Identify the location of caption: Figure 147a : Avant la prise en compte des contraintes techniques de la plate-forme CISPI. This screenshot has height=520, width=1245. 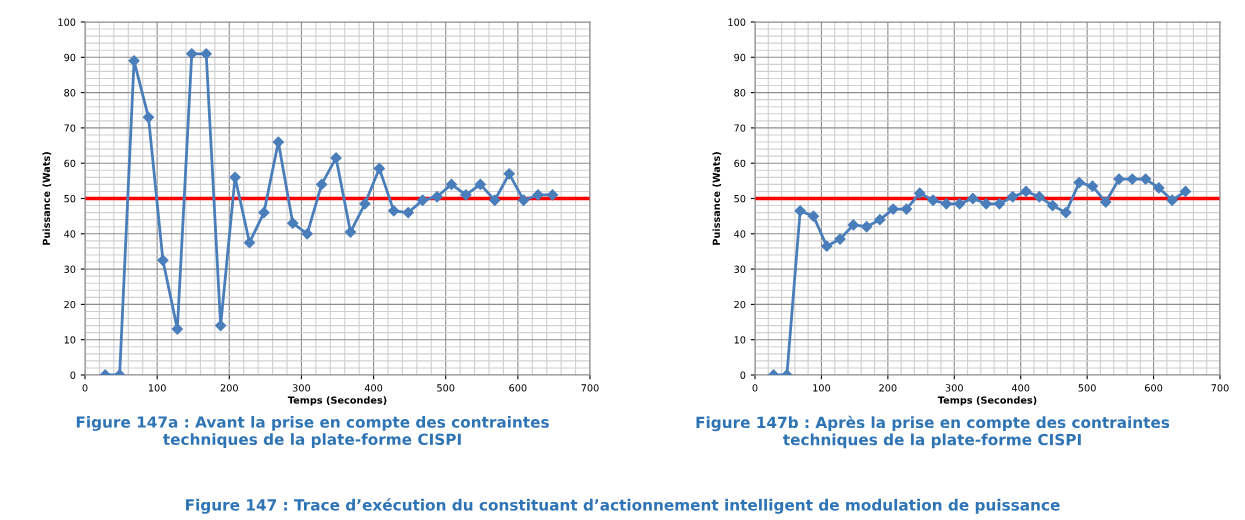
(312, 432).